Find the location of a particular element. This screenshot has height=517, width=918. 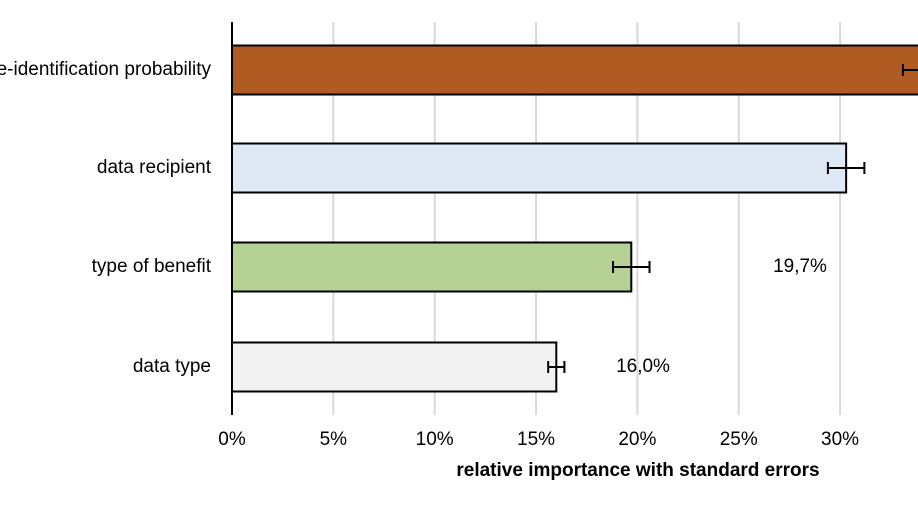

value-label: 19,7% is located at coordinates (800, 266).